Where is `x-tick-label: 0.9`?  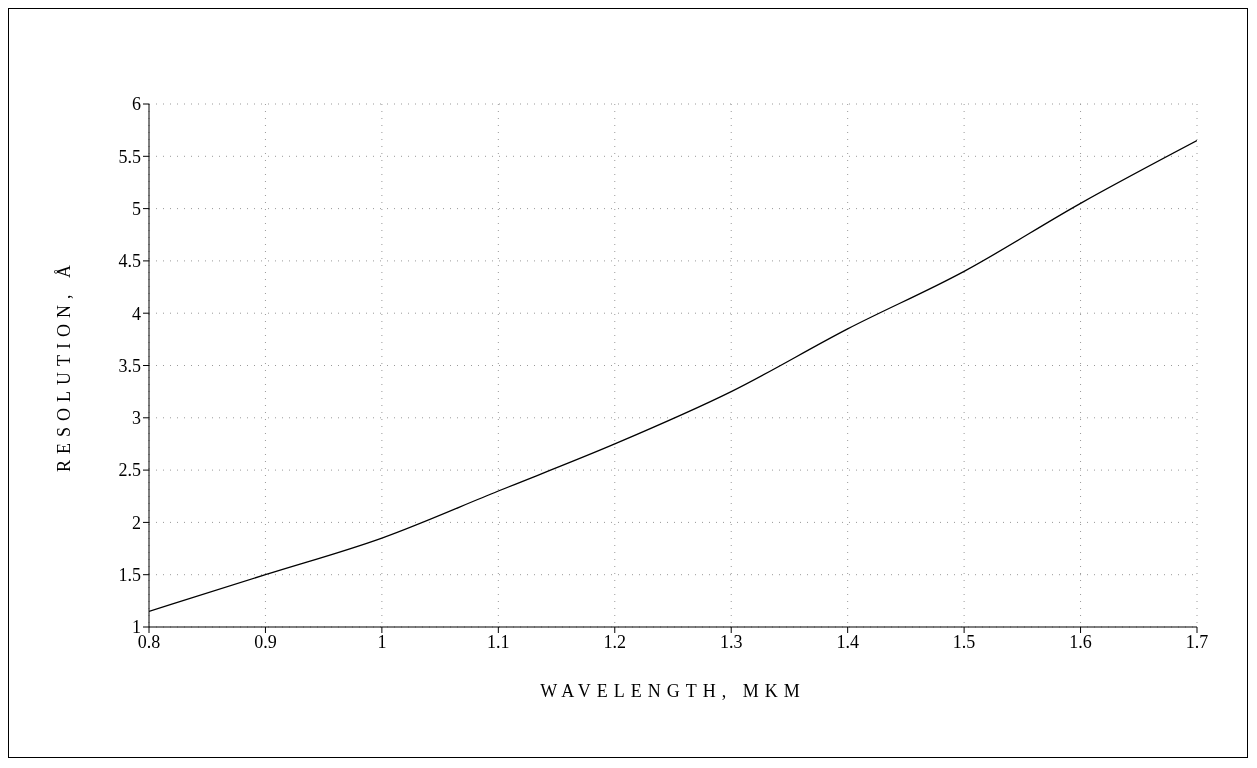 x-tick-label: 0.9 is located at coordinates (265, 641).